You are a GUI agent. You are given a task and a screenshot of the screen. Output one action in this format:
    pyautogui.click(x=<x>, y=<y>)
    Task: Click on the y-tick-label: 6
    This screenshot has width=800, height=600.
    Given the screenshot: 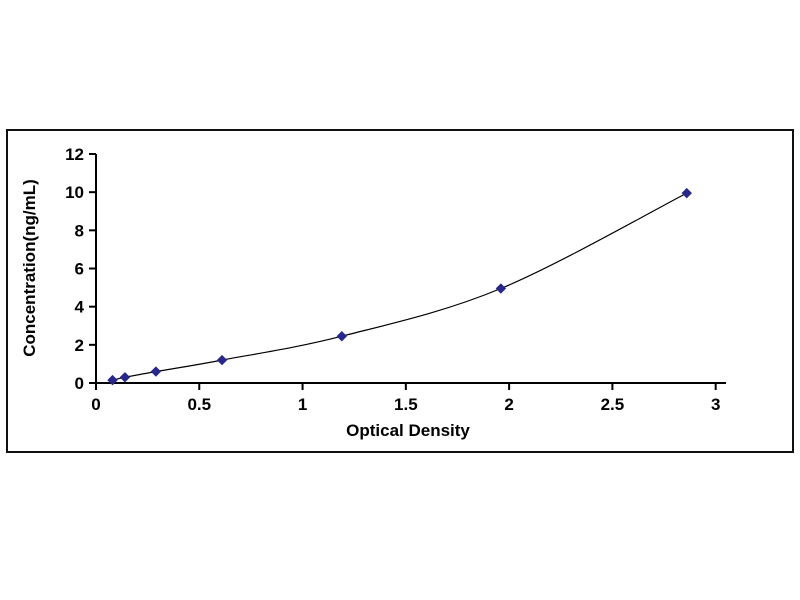 What is the action you would take?
    pyautogui.click(x=79, y=269)
    